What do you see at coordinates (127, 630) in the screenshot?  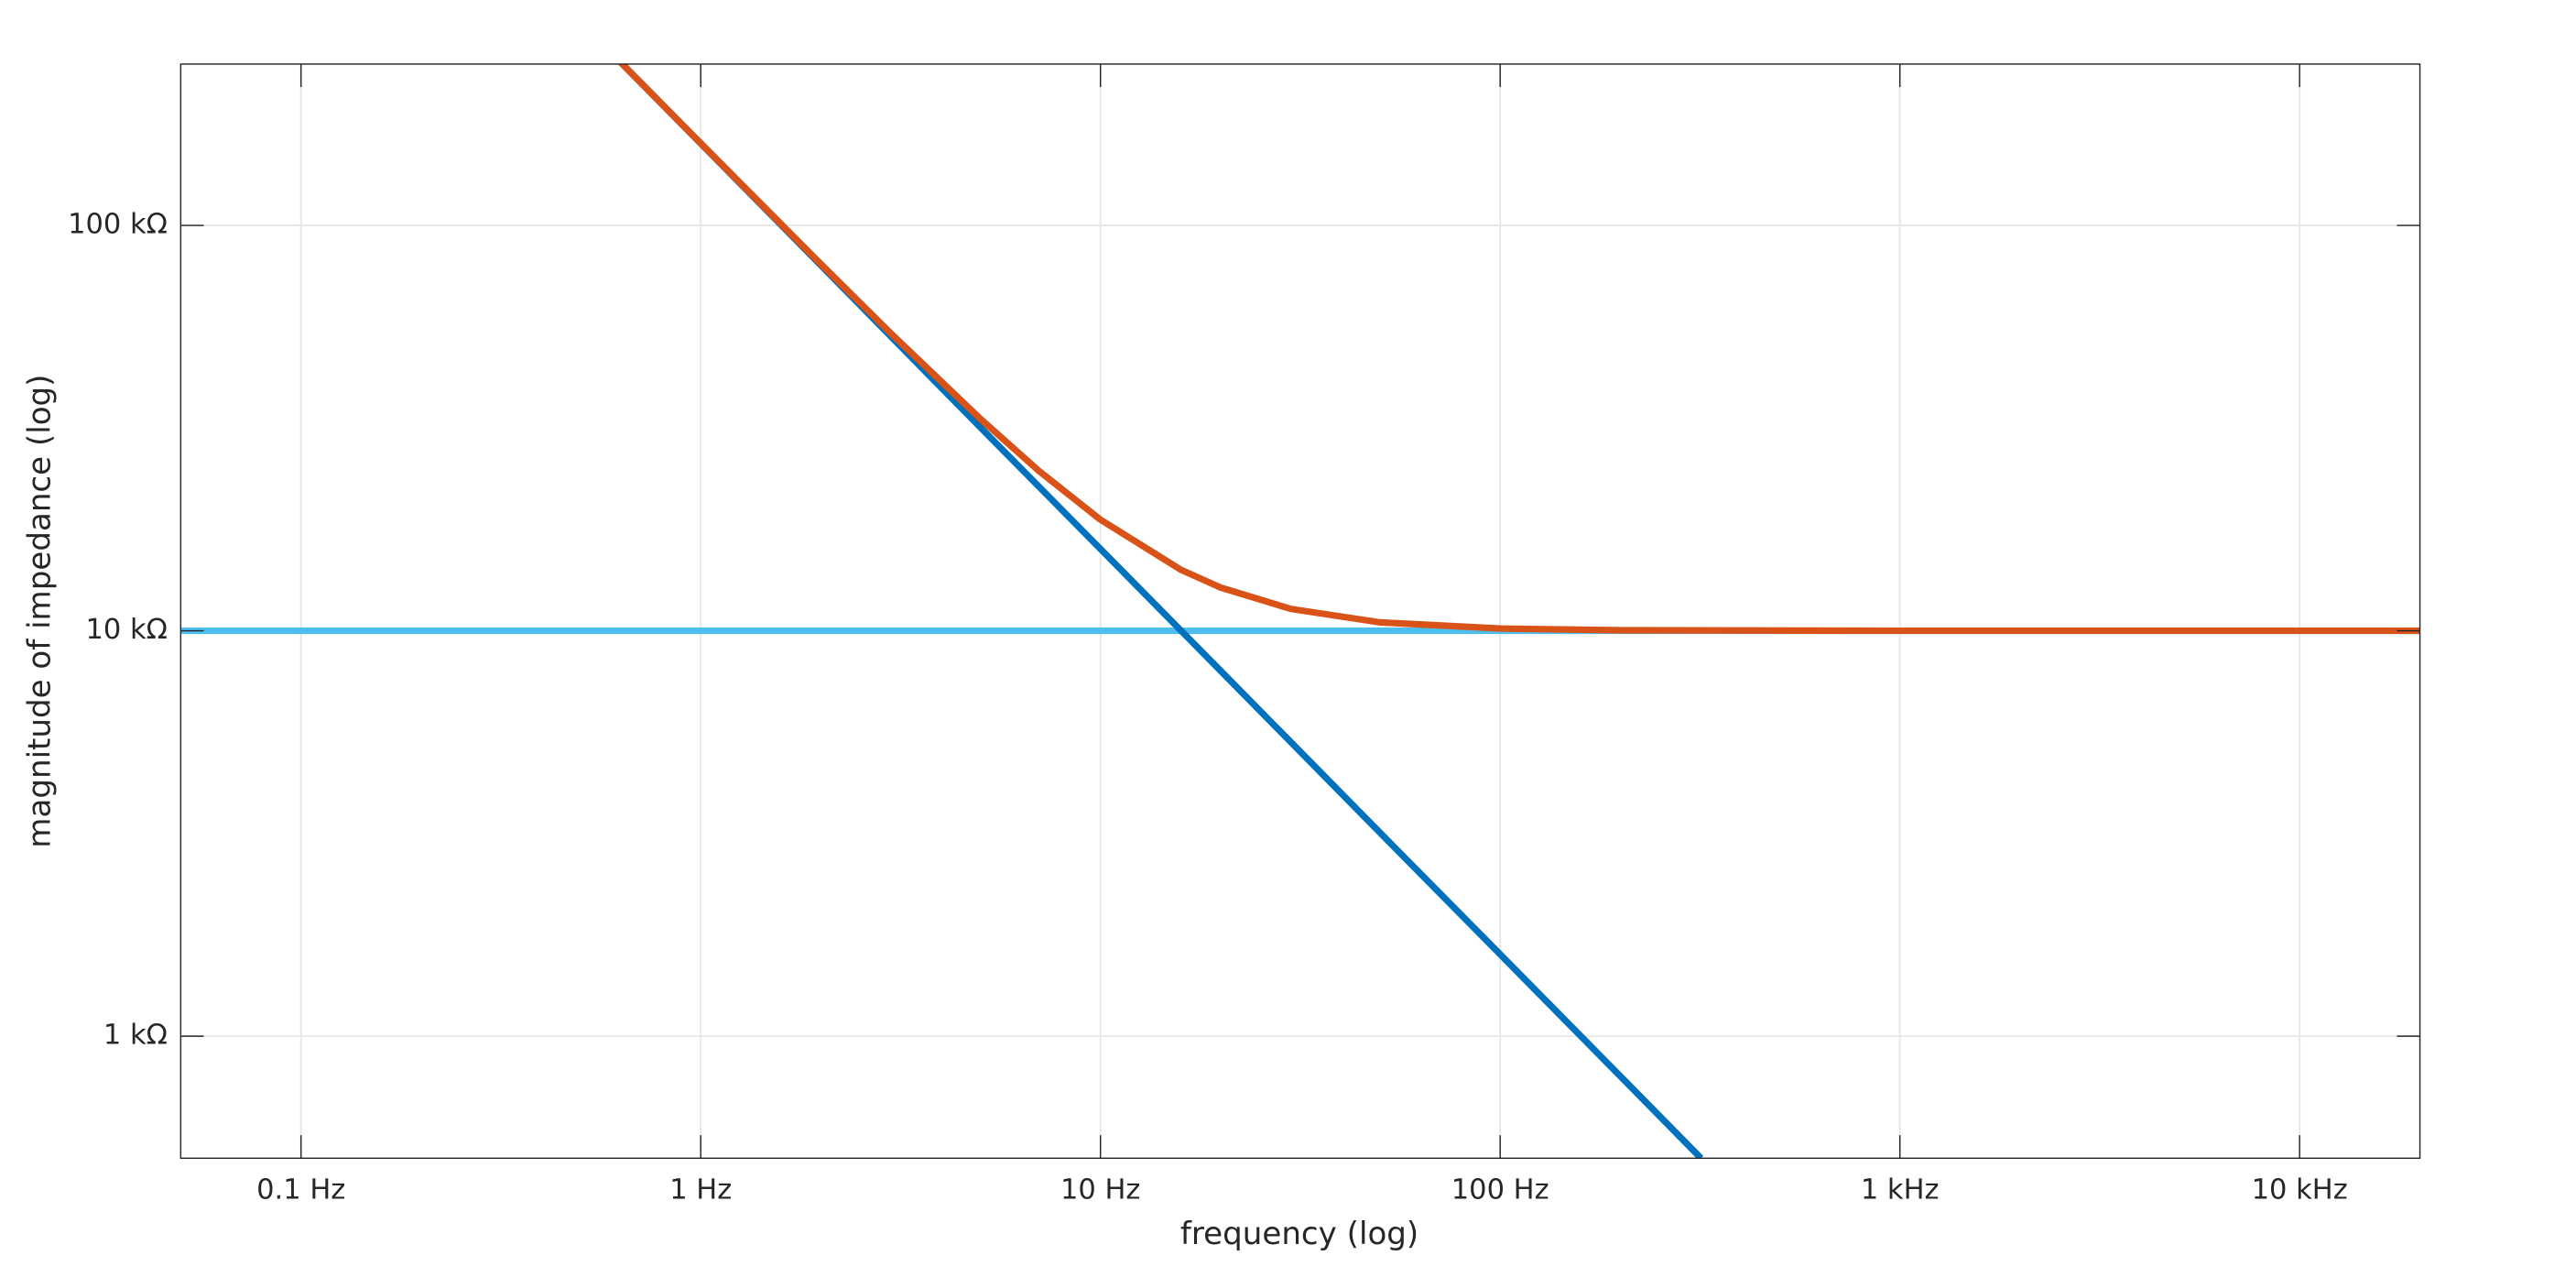 I see `y-tick-label: 10 kΩ` at bounding box center [127, 630].